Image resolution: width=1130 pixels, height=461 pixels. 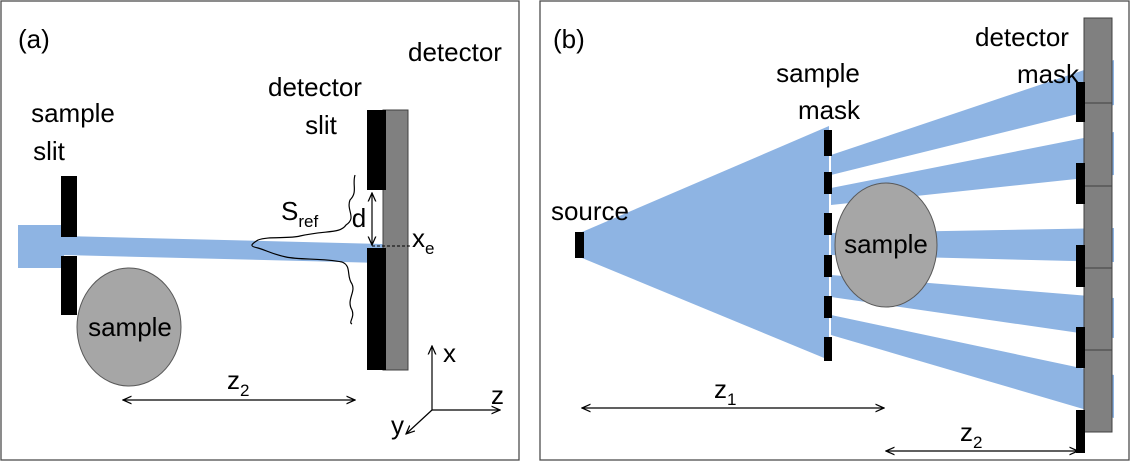 What do you see at coordinates (395, 240) in the screenshot?
I see `detector-a` at bounding box center [395, 240].